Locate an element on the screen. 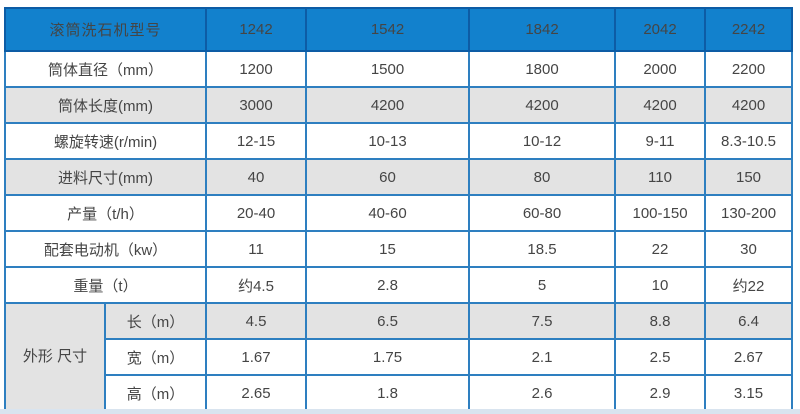  cell-value: 1800 is located at coordinates (542, 69).